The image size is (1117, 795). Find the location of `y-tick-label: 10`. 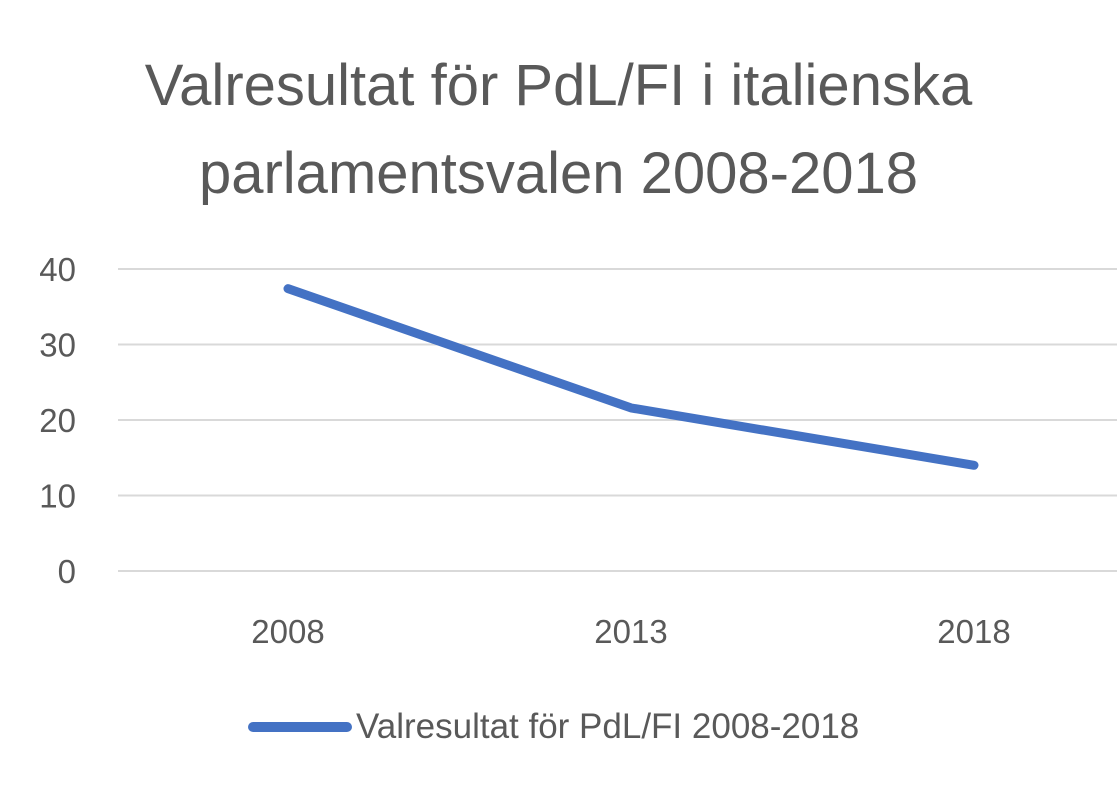

y-tick-label: 10 is located at coordinates (57, 496).